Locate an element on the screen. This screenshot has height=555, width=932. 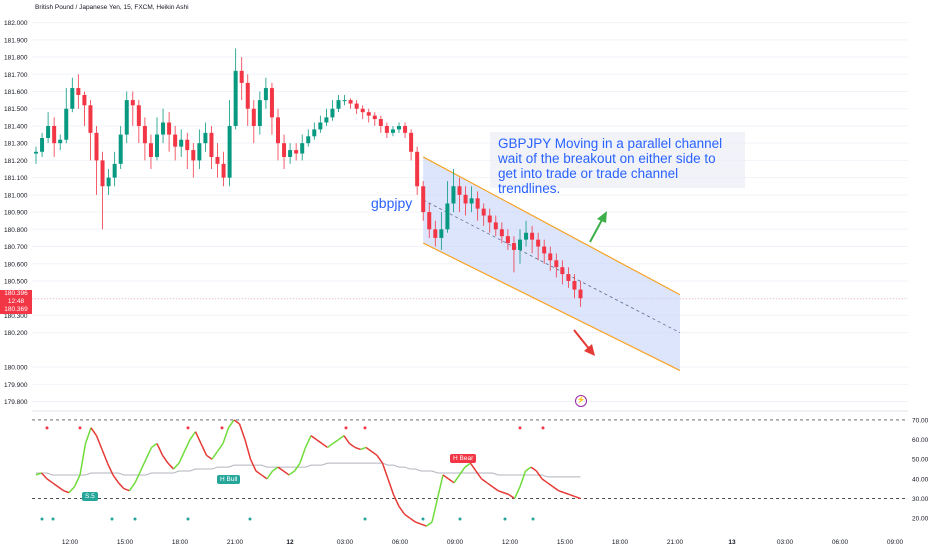
channel-lower-line is located at coordinates (551, 307).